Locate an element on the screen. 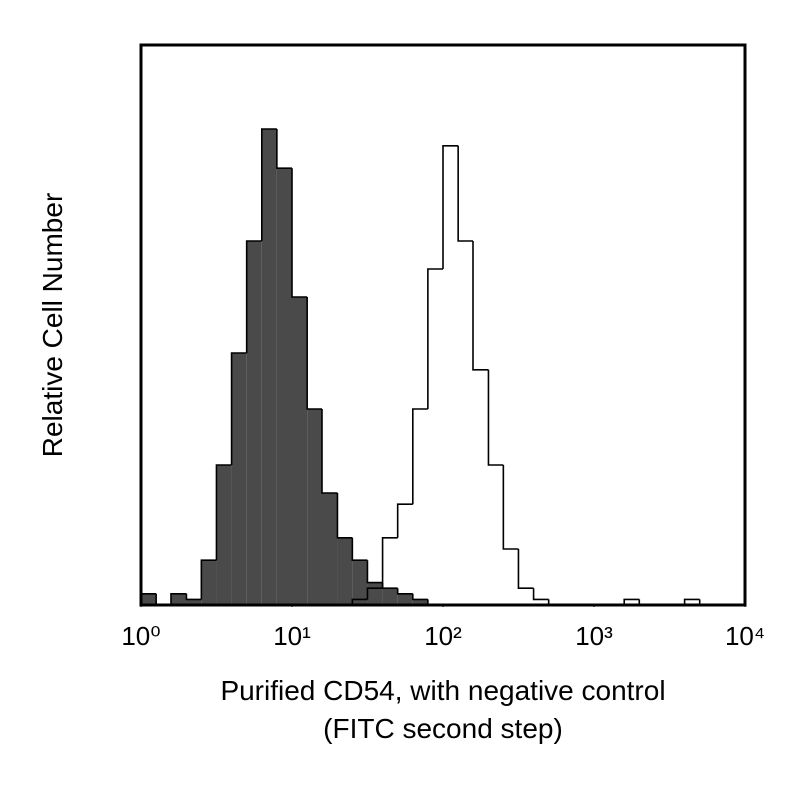 The width and height of the screenshot is (800, 805). x-axis-label: Purified CD54, with negative control is located at coordinates (442, 690).